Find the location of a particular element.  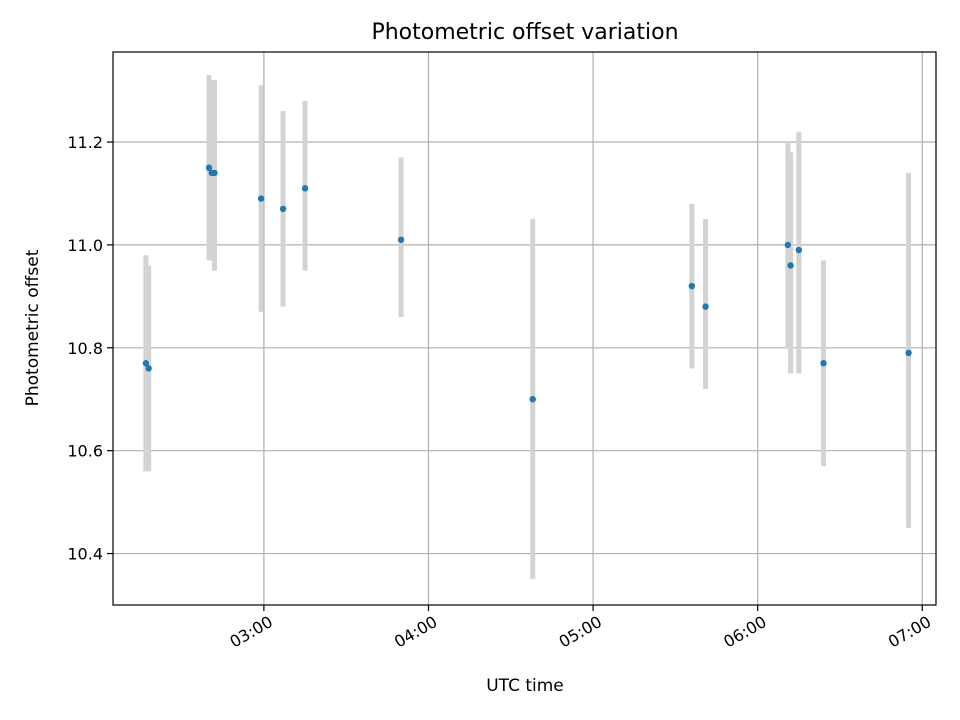

x-tick-label: 03:00 is located at coordinates (250, 632).